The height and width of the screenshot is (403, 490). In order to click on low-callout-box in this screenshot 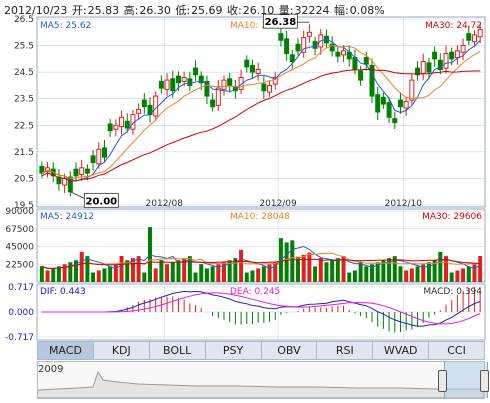, I will do `click(101, 200)`.